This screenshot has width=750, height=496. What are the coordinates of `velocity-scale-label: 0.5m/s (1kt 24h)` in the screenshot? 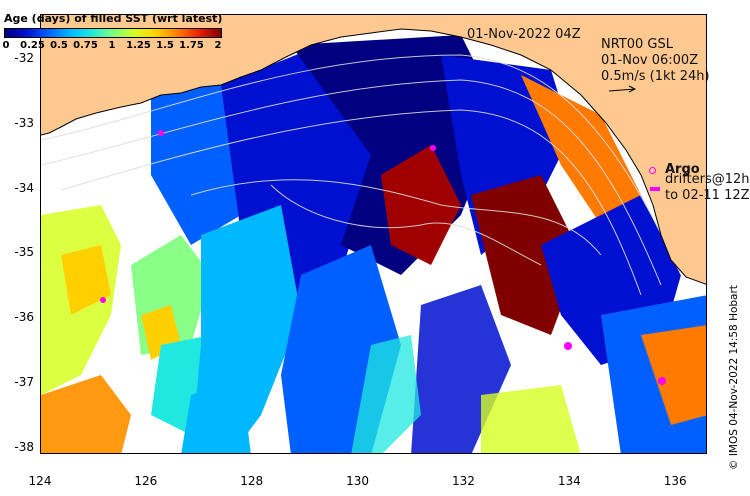 It's located at (655, 76).